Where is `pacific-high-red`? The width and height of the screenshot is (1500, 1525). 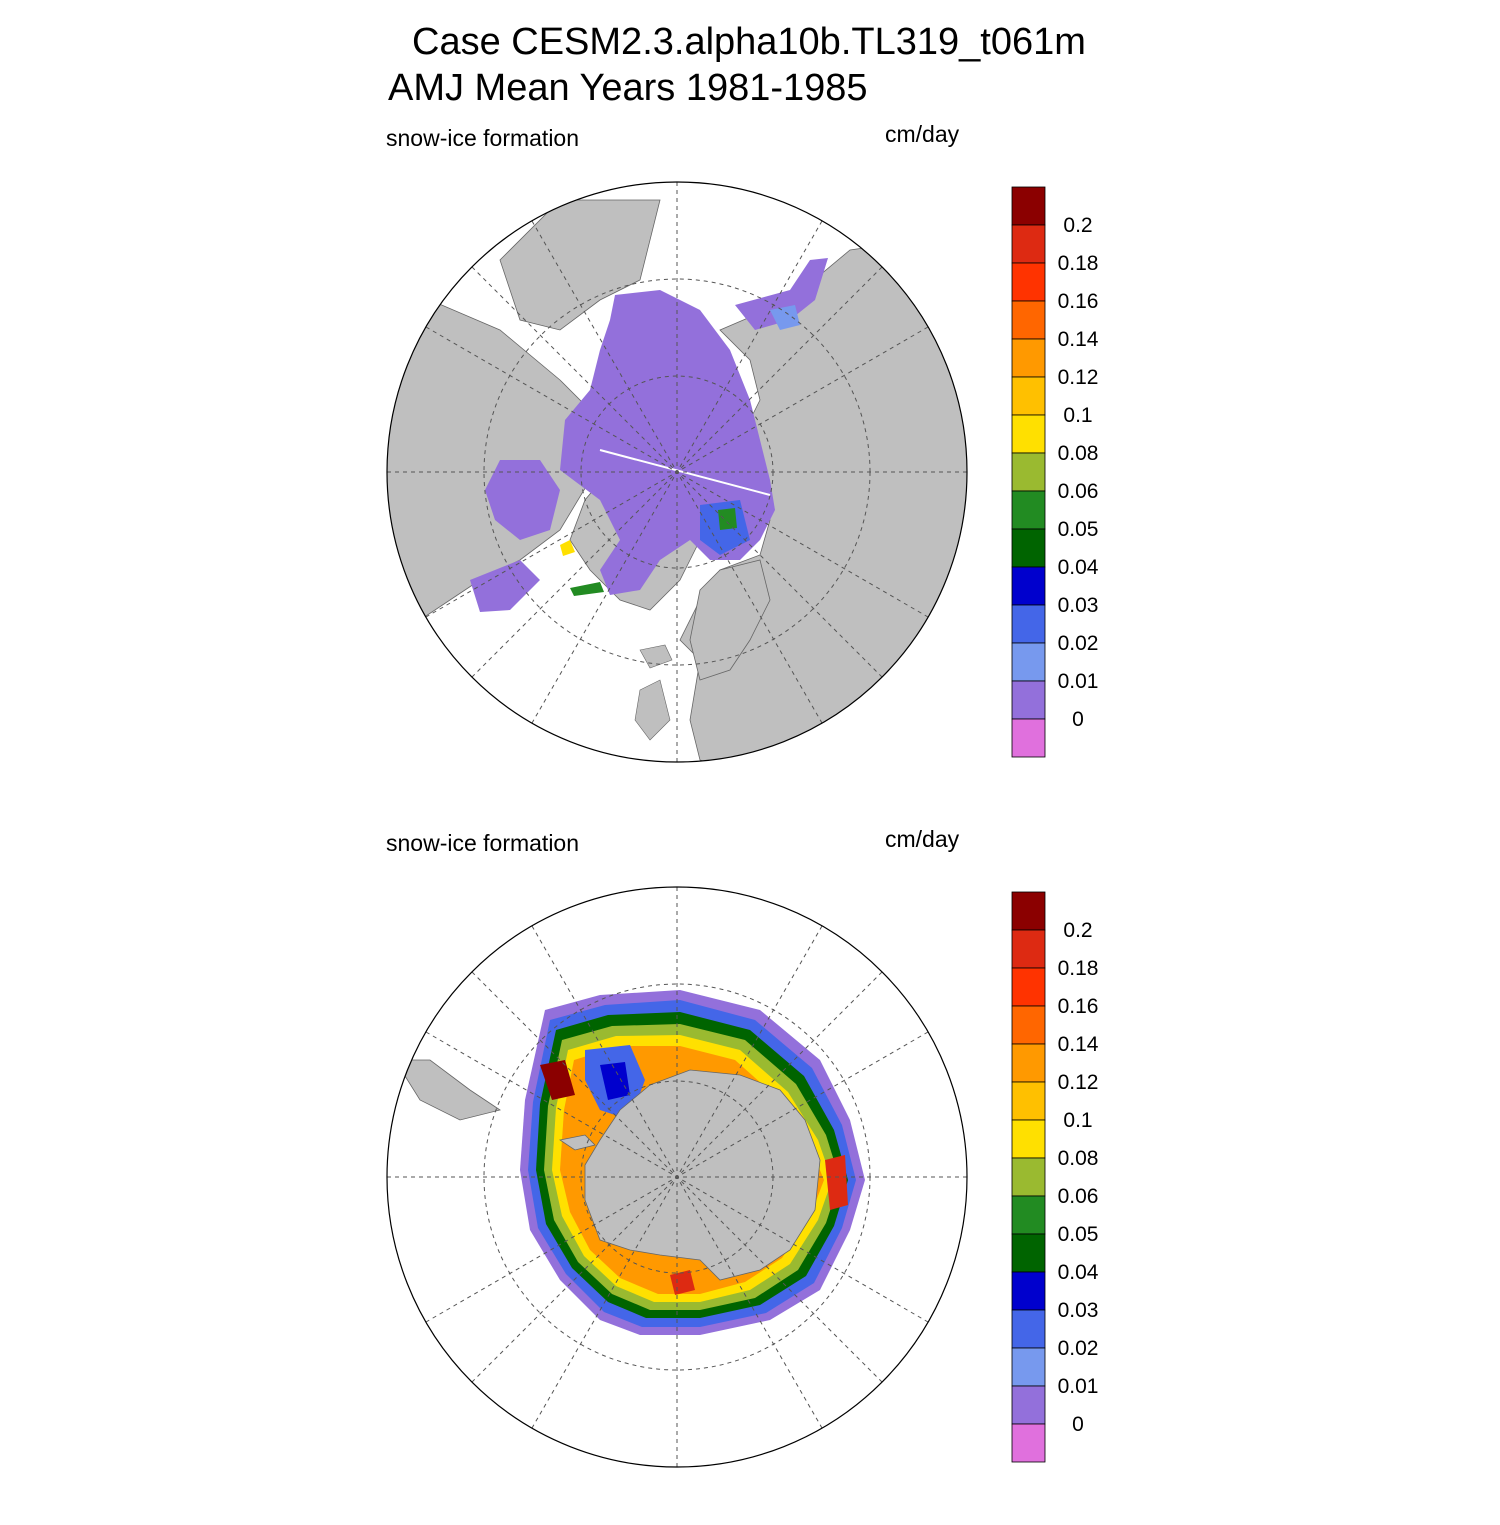
pacific-high-red is located at coordinates (682, 1282).